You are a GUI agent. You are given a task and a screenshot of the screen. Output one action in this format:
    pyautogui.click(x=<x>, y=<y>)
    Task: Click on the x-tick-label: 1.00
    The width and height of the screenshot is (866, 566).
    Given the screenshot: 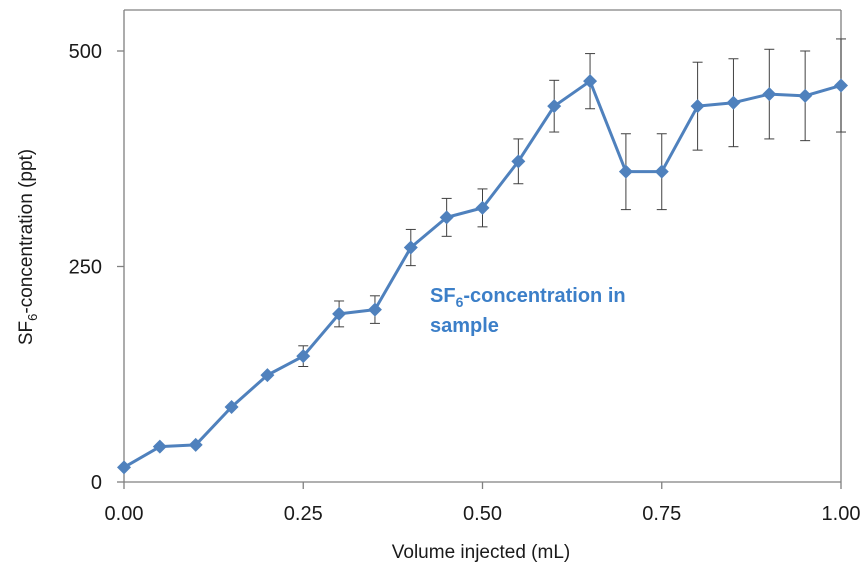 What is the action you would take?
    pyautogui.click(x=841, y=514)
    